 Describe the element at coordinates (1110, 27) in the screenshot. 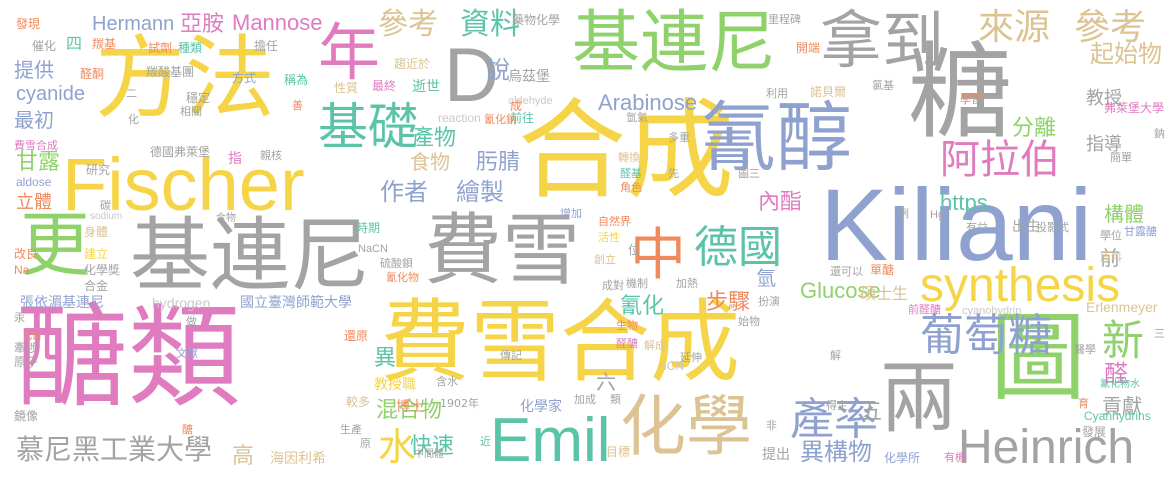

I see `word-cankao-tr: 參考` at that location.